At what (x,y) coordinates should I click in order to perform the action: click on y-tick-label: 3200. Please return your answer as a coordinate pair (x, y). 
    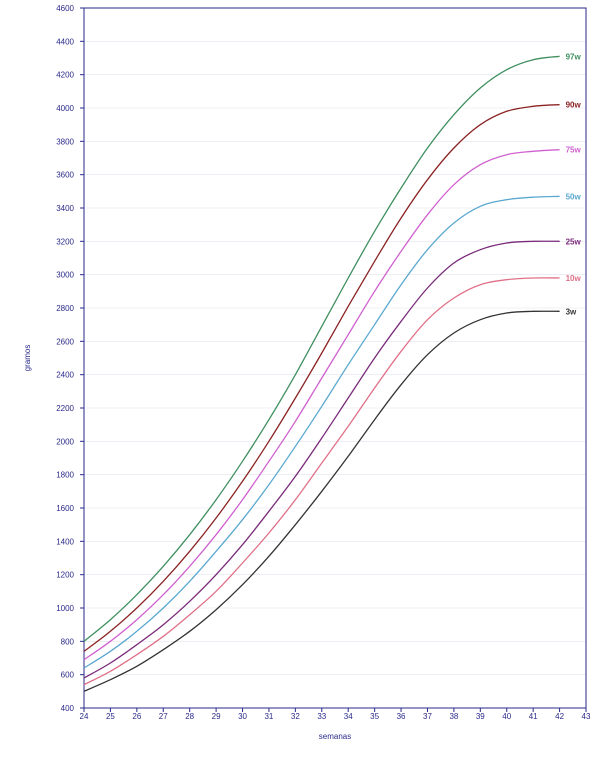
    Looking at the image, I should click on (65, 241).